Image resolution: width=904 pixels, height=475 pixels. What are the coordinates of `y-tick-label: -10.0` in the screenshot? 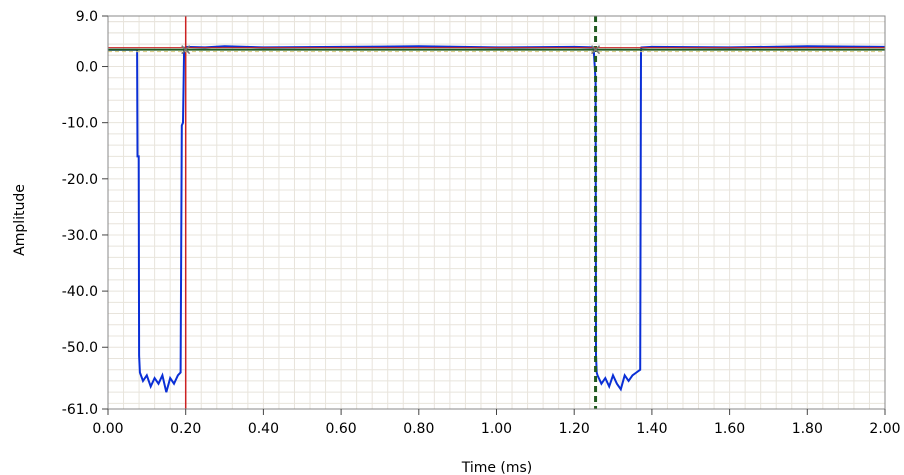 It's located at (80, 124).